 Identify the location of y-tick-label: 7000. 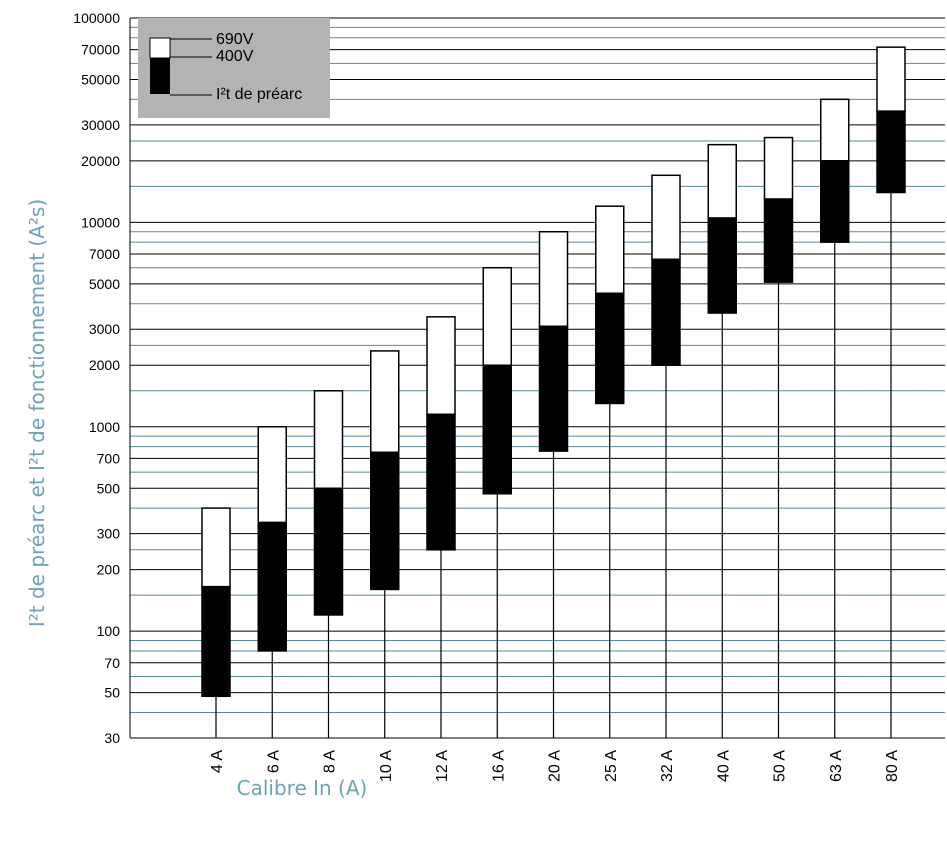
(104, 254).